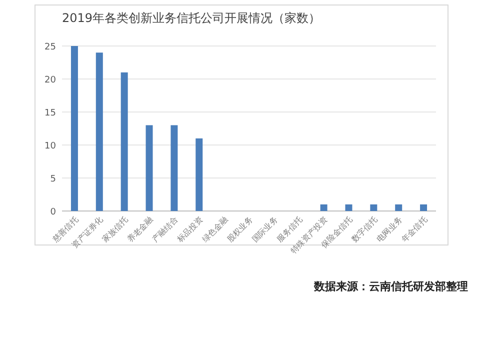 The image size is (500, 362). I want to click on source-note: 数据来源：云南信托研发部整理, so click(390, 286).